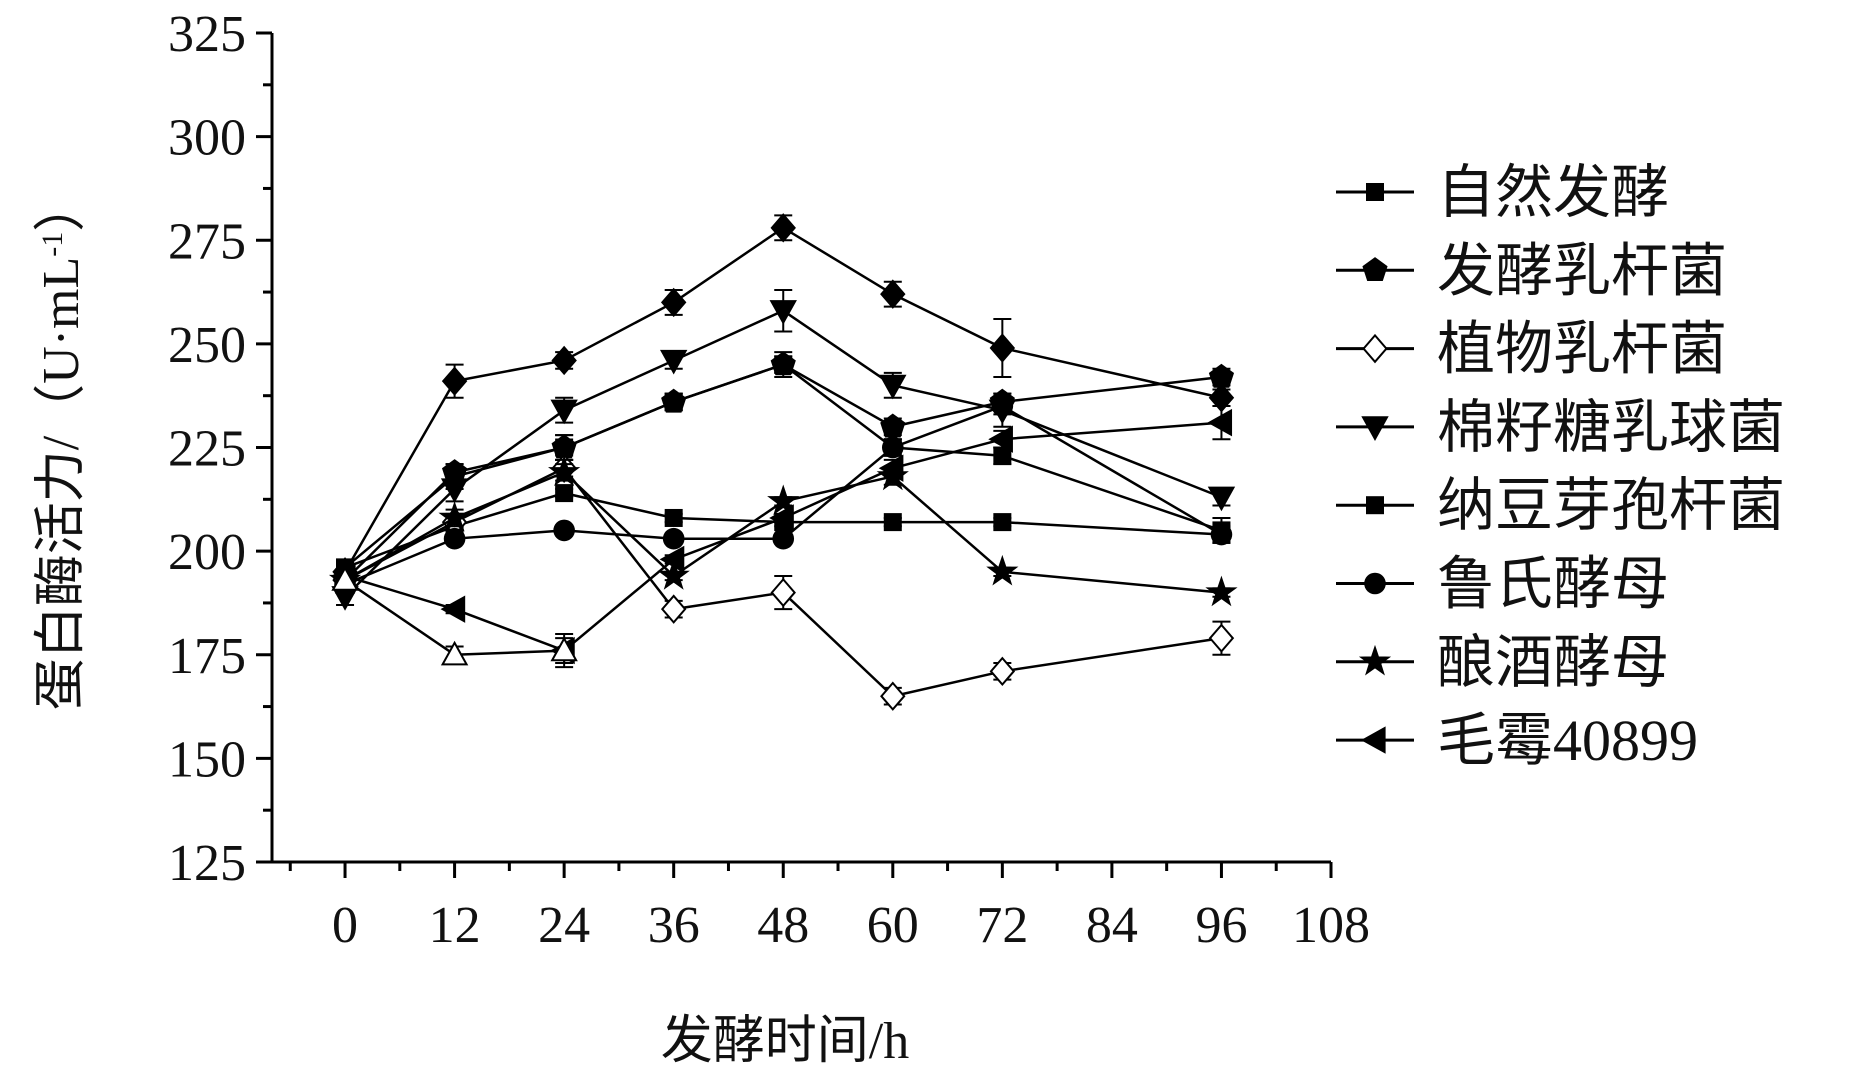 The height and width of the screenshot is (1083, 1852). What do you see at coordinates (207, 34) in the screenshot?
I see `y-tick-label: 325` at bounding box center [207, 34].